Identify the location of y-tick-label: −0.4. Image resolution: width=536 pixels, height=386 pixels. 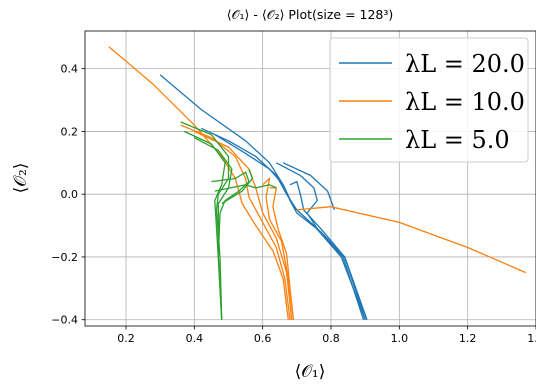
(64, 320).